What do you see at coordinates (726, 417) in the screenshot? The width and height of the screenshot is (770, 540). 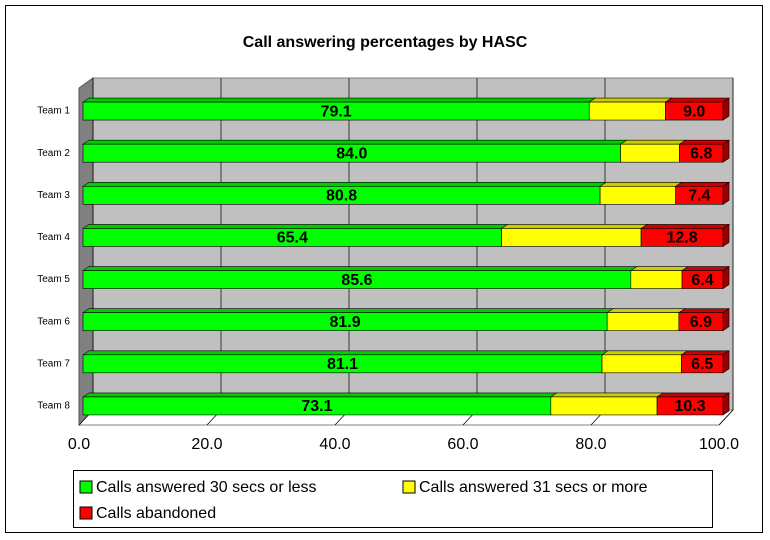 I see `grid-line` at bounding box center [726, 417].